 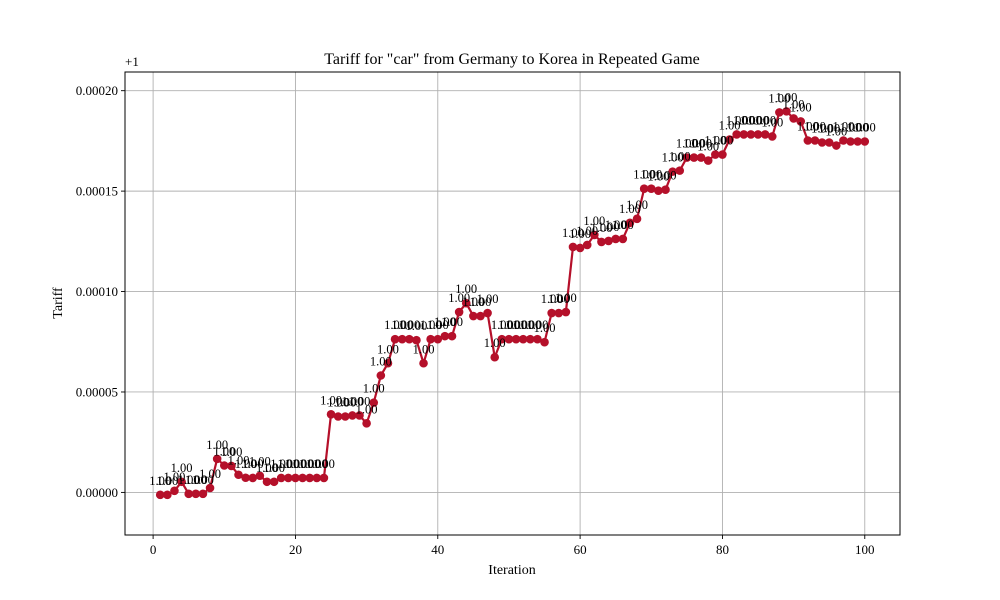 I want to click on x-tick-label: 100, so click(x=865, y=549).